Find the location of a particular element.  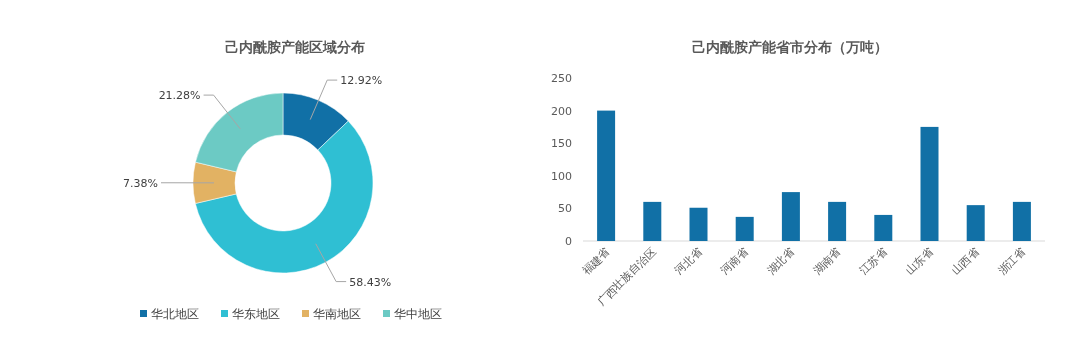

y-tick-label: 200 is located at coordinates (561, 111).